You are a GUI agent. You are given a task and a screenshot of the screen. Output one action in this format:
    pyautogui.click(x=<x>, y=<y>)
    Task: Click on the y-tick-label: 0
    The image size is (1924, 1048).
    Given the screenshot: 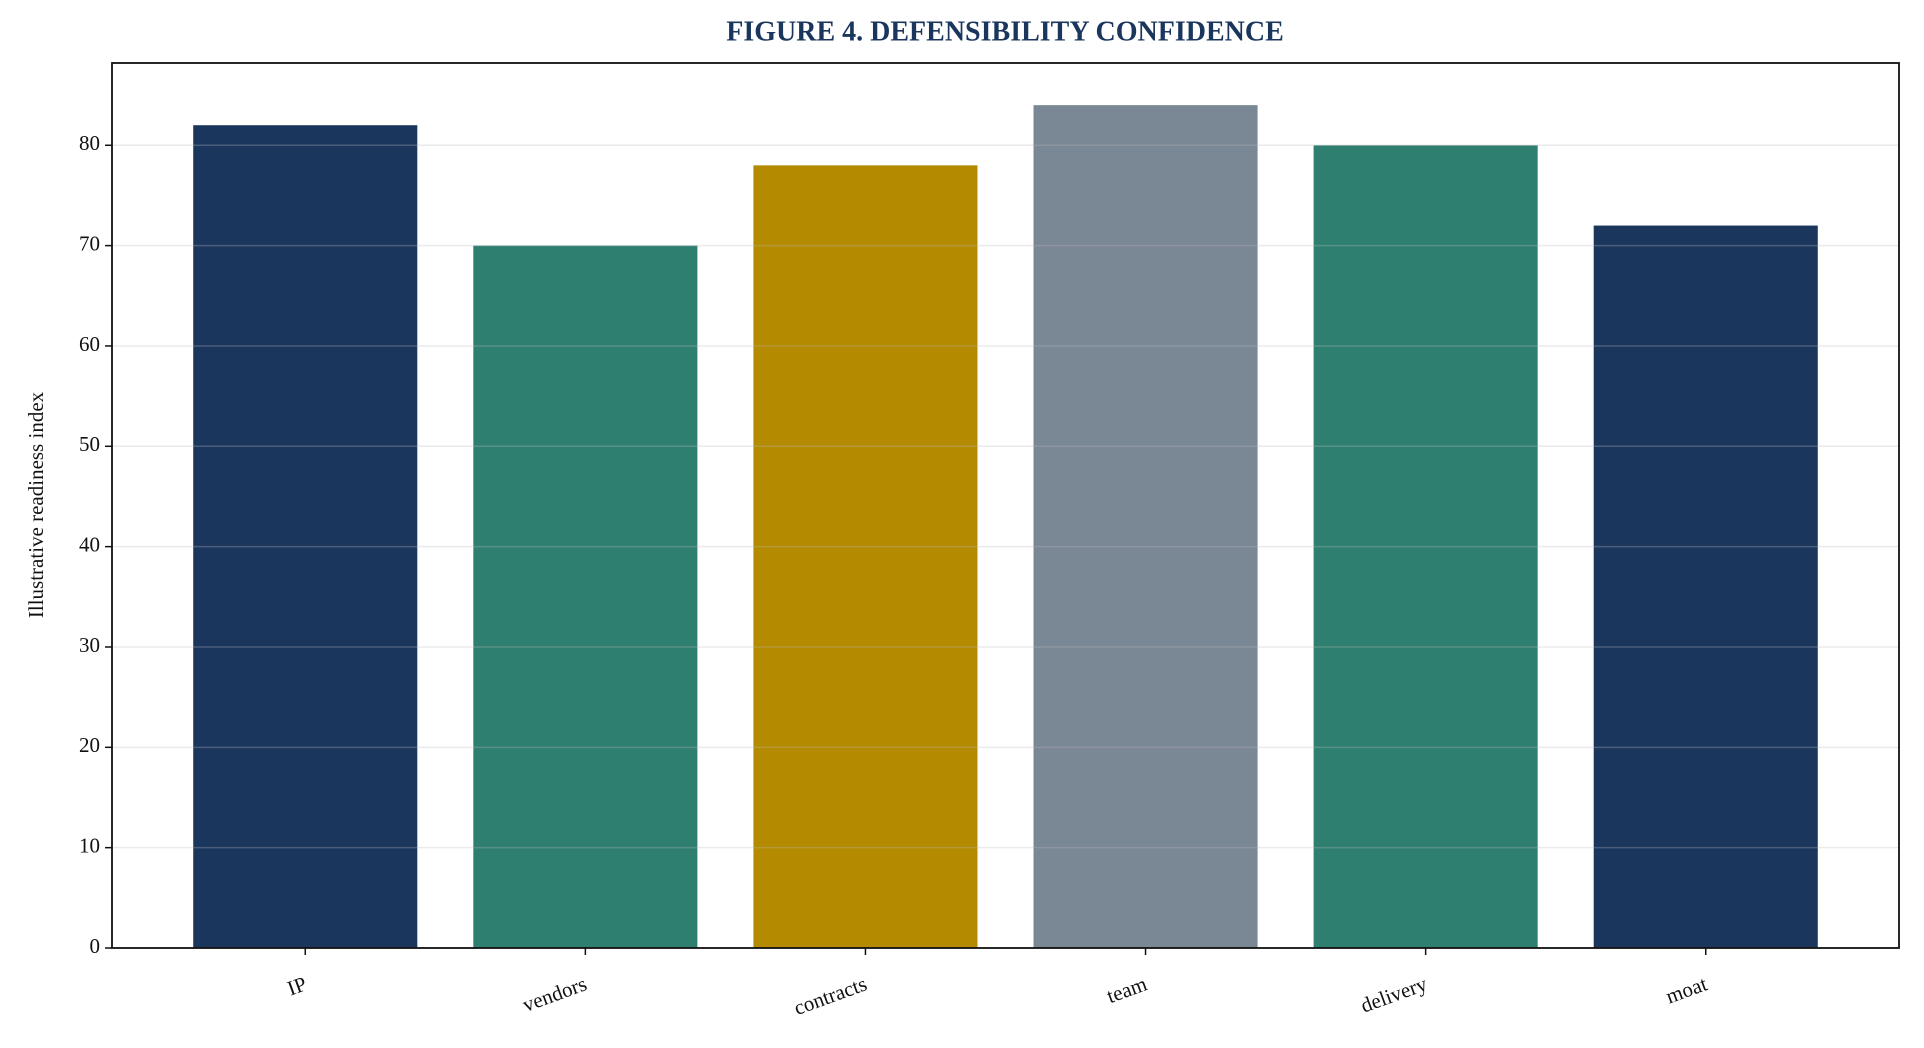 What is the action you would take?
    pyautogui.click(x=95, y=946)
    